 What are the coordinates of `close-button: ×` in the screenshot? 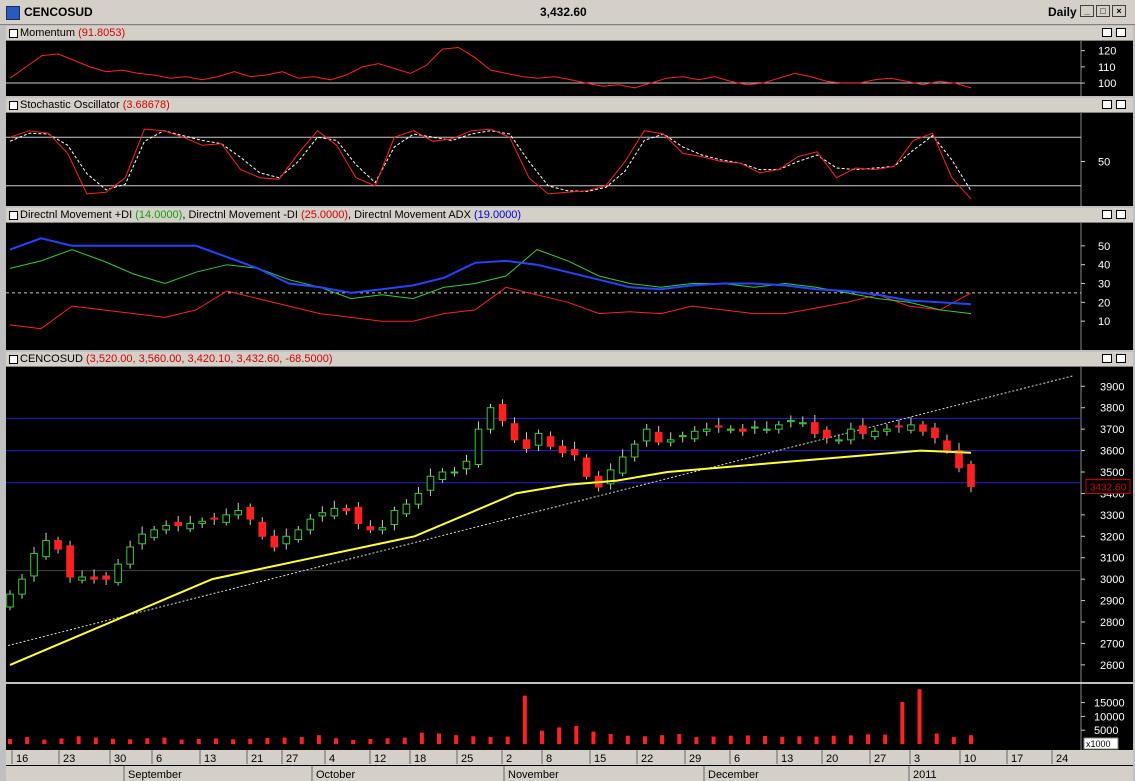 It's located at (1119, 11).